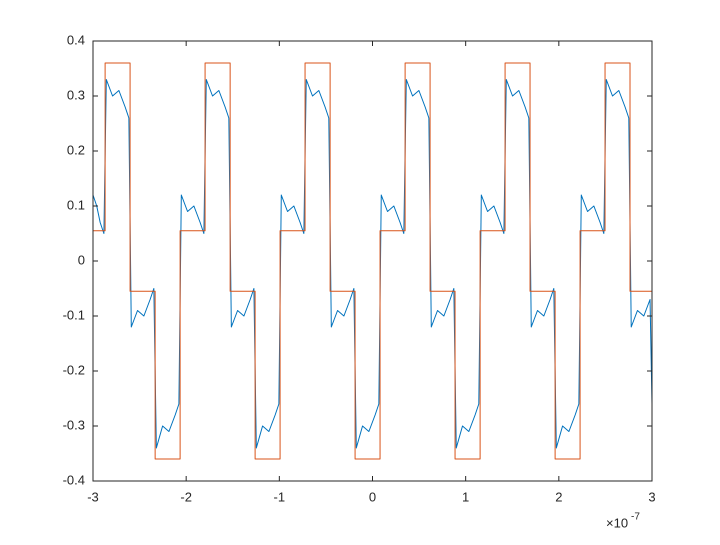 Image resolution: width=720 pixels, height=545 pixels. I want to click on x-tick-label: 0, so click(372, 496).